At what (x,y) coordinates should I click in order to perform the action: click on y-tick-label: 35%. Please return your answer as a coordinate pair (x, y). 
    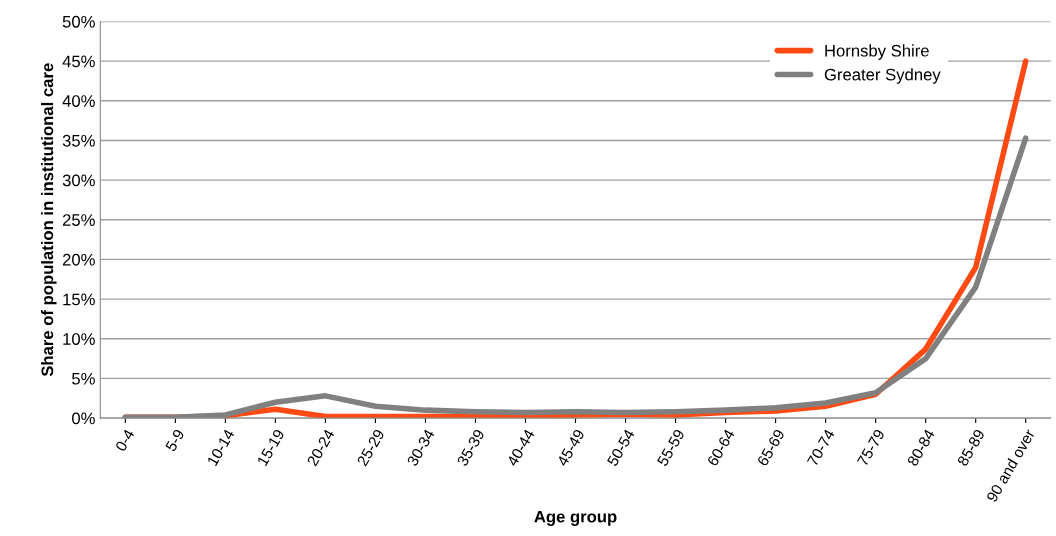
    Looking at the image, I should click on (78, 140).